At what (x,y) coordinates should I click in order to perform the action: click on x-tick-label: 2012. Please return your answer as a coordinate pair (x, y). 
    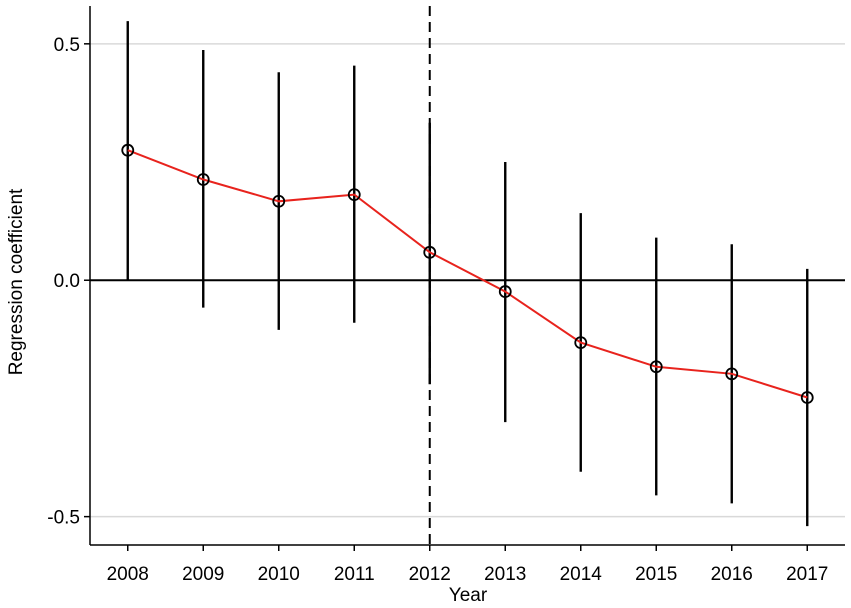
    Looking at the image, I should click on (430, 574).